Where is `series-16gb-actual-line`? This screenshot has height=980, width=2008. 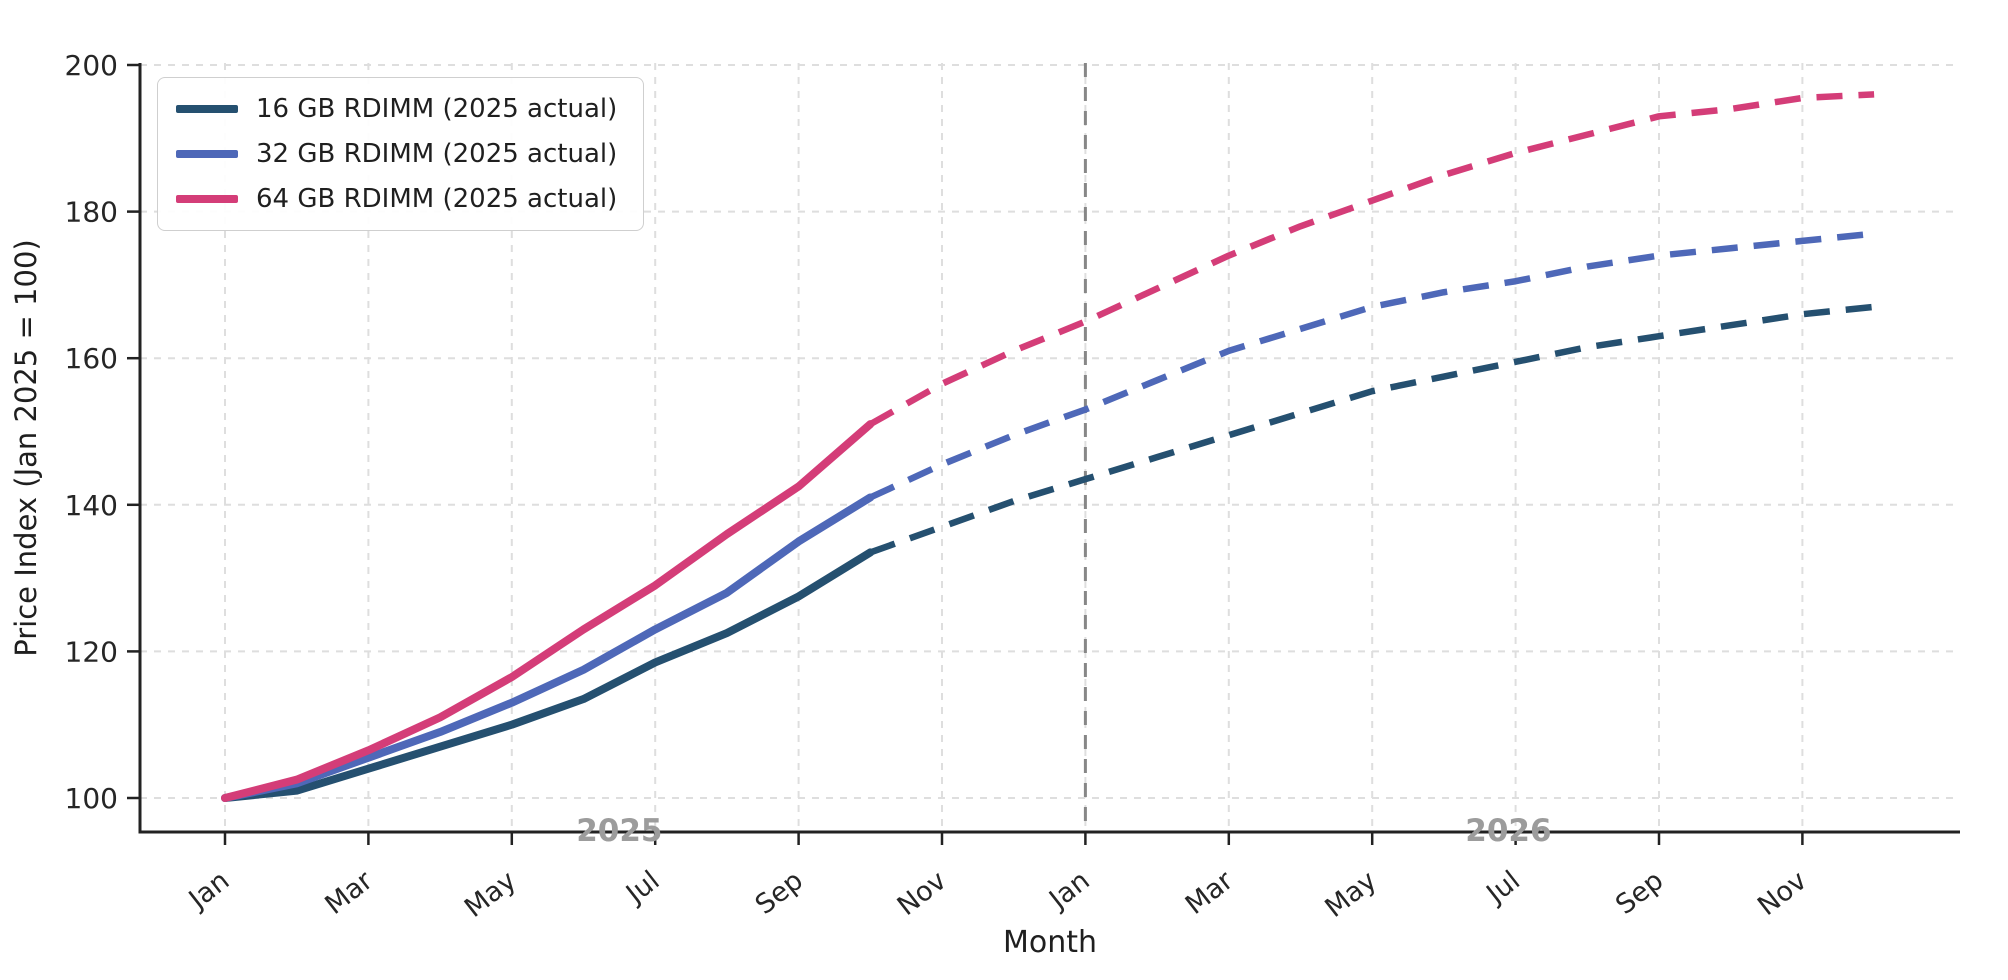 series-16gb-actual-line is located at coordinates (548, 675).